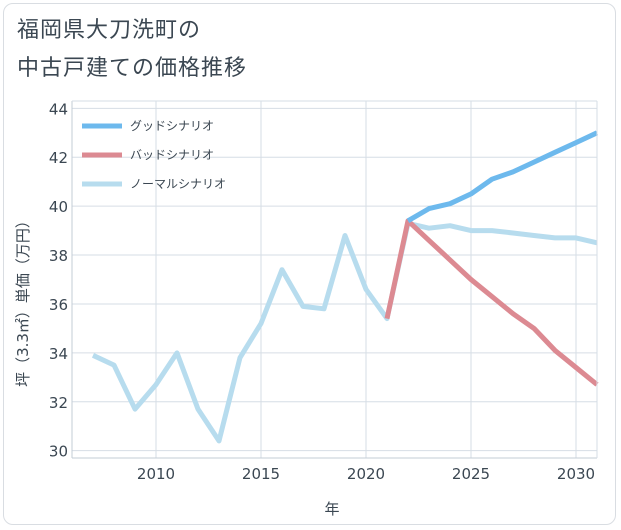  What do you see at coordinates (331, 509) in the screenshot?
I see `x-axis-label: 年` at bounding box center [331, 509].